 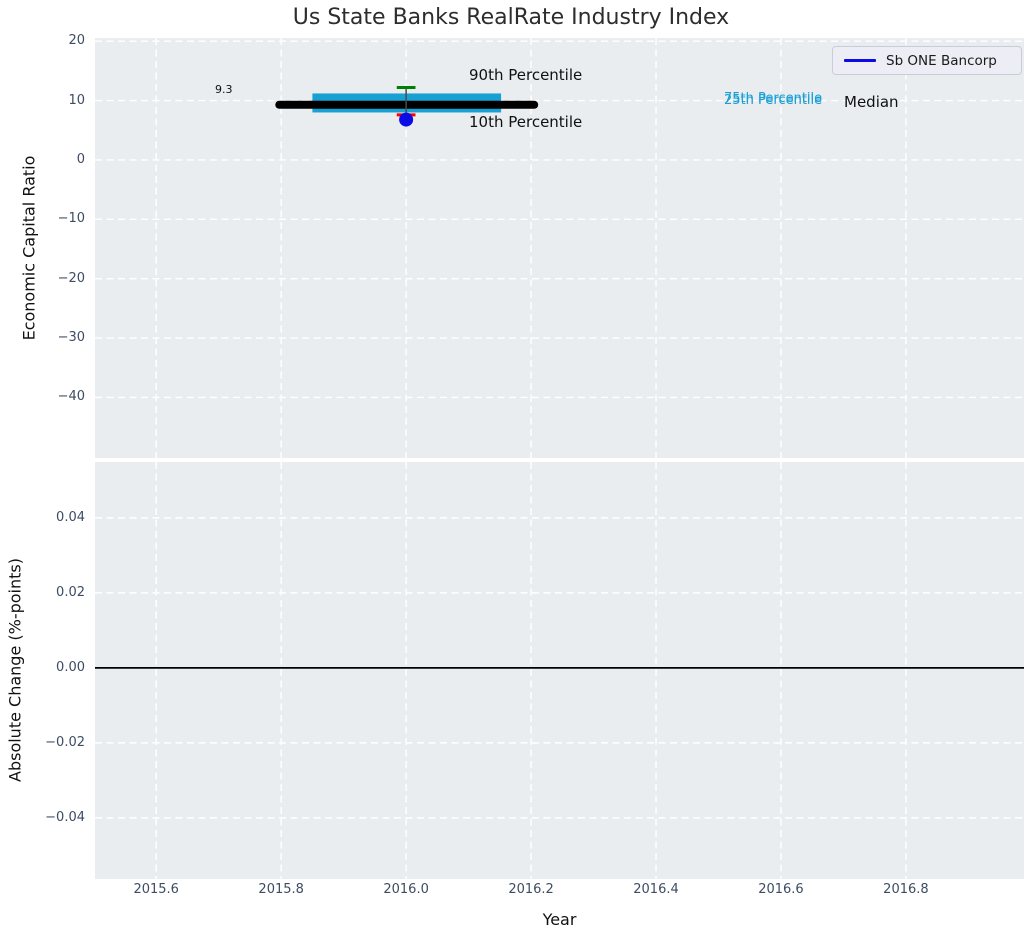 What do you see at coordinates (65, 817) in the screenshot?
I see `y-tick-label: −0.04` at bounding box center [65, 817].